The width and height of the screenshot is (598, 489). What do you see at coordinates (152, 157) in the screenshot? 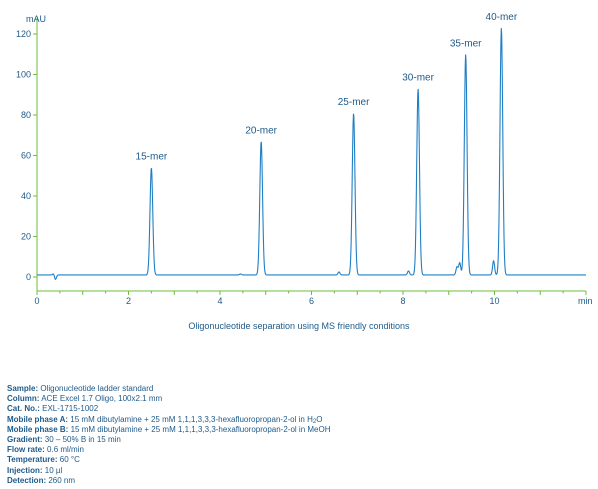
I see `peak-label-15-mer: 15-mer` at bounding box center [152, 157].